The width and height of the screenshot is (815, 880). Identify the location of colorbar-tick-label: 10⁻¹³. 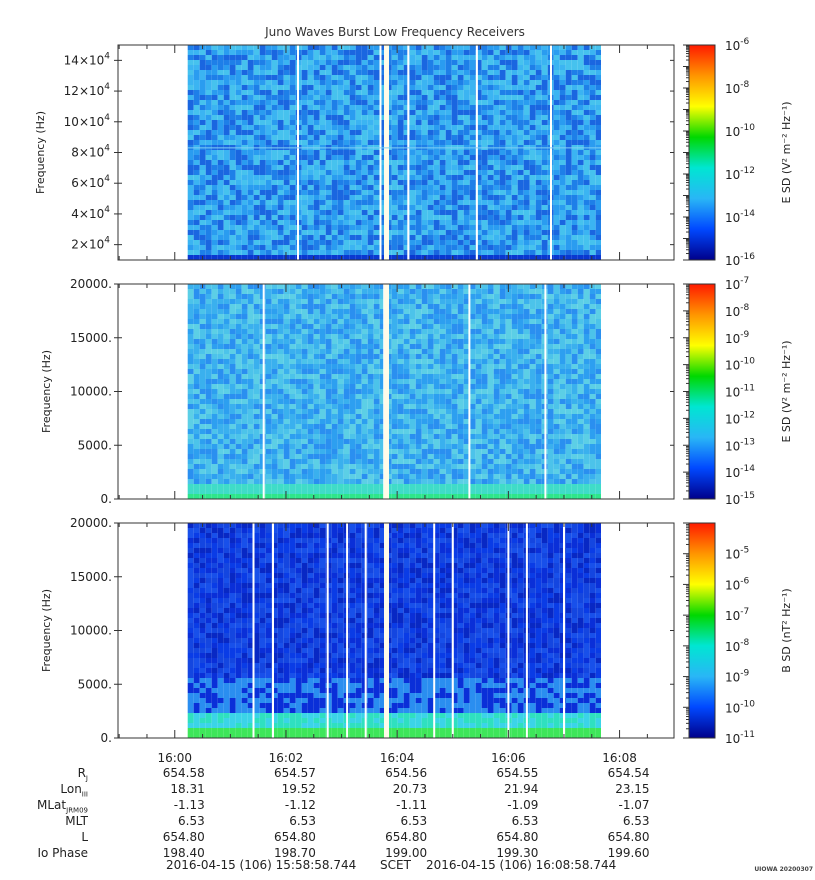
(740, 445).